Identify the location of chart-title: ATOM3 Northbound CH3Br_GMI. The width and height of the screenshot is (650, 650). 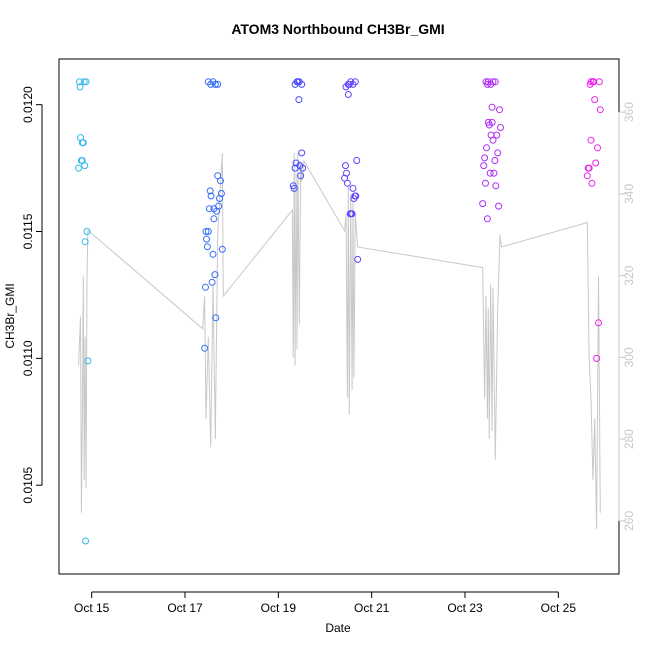
(337, 29).